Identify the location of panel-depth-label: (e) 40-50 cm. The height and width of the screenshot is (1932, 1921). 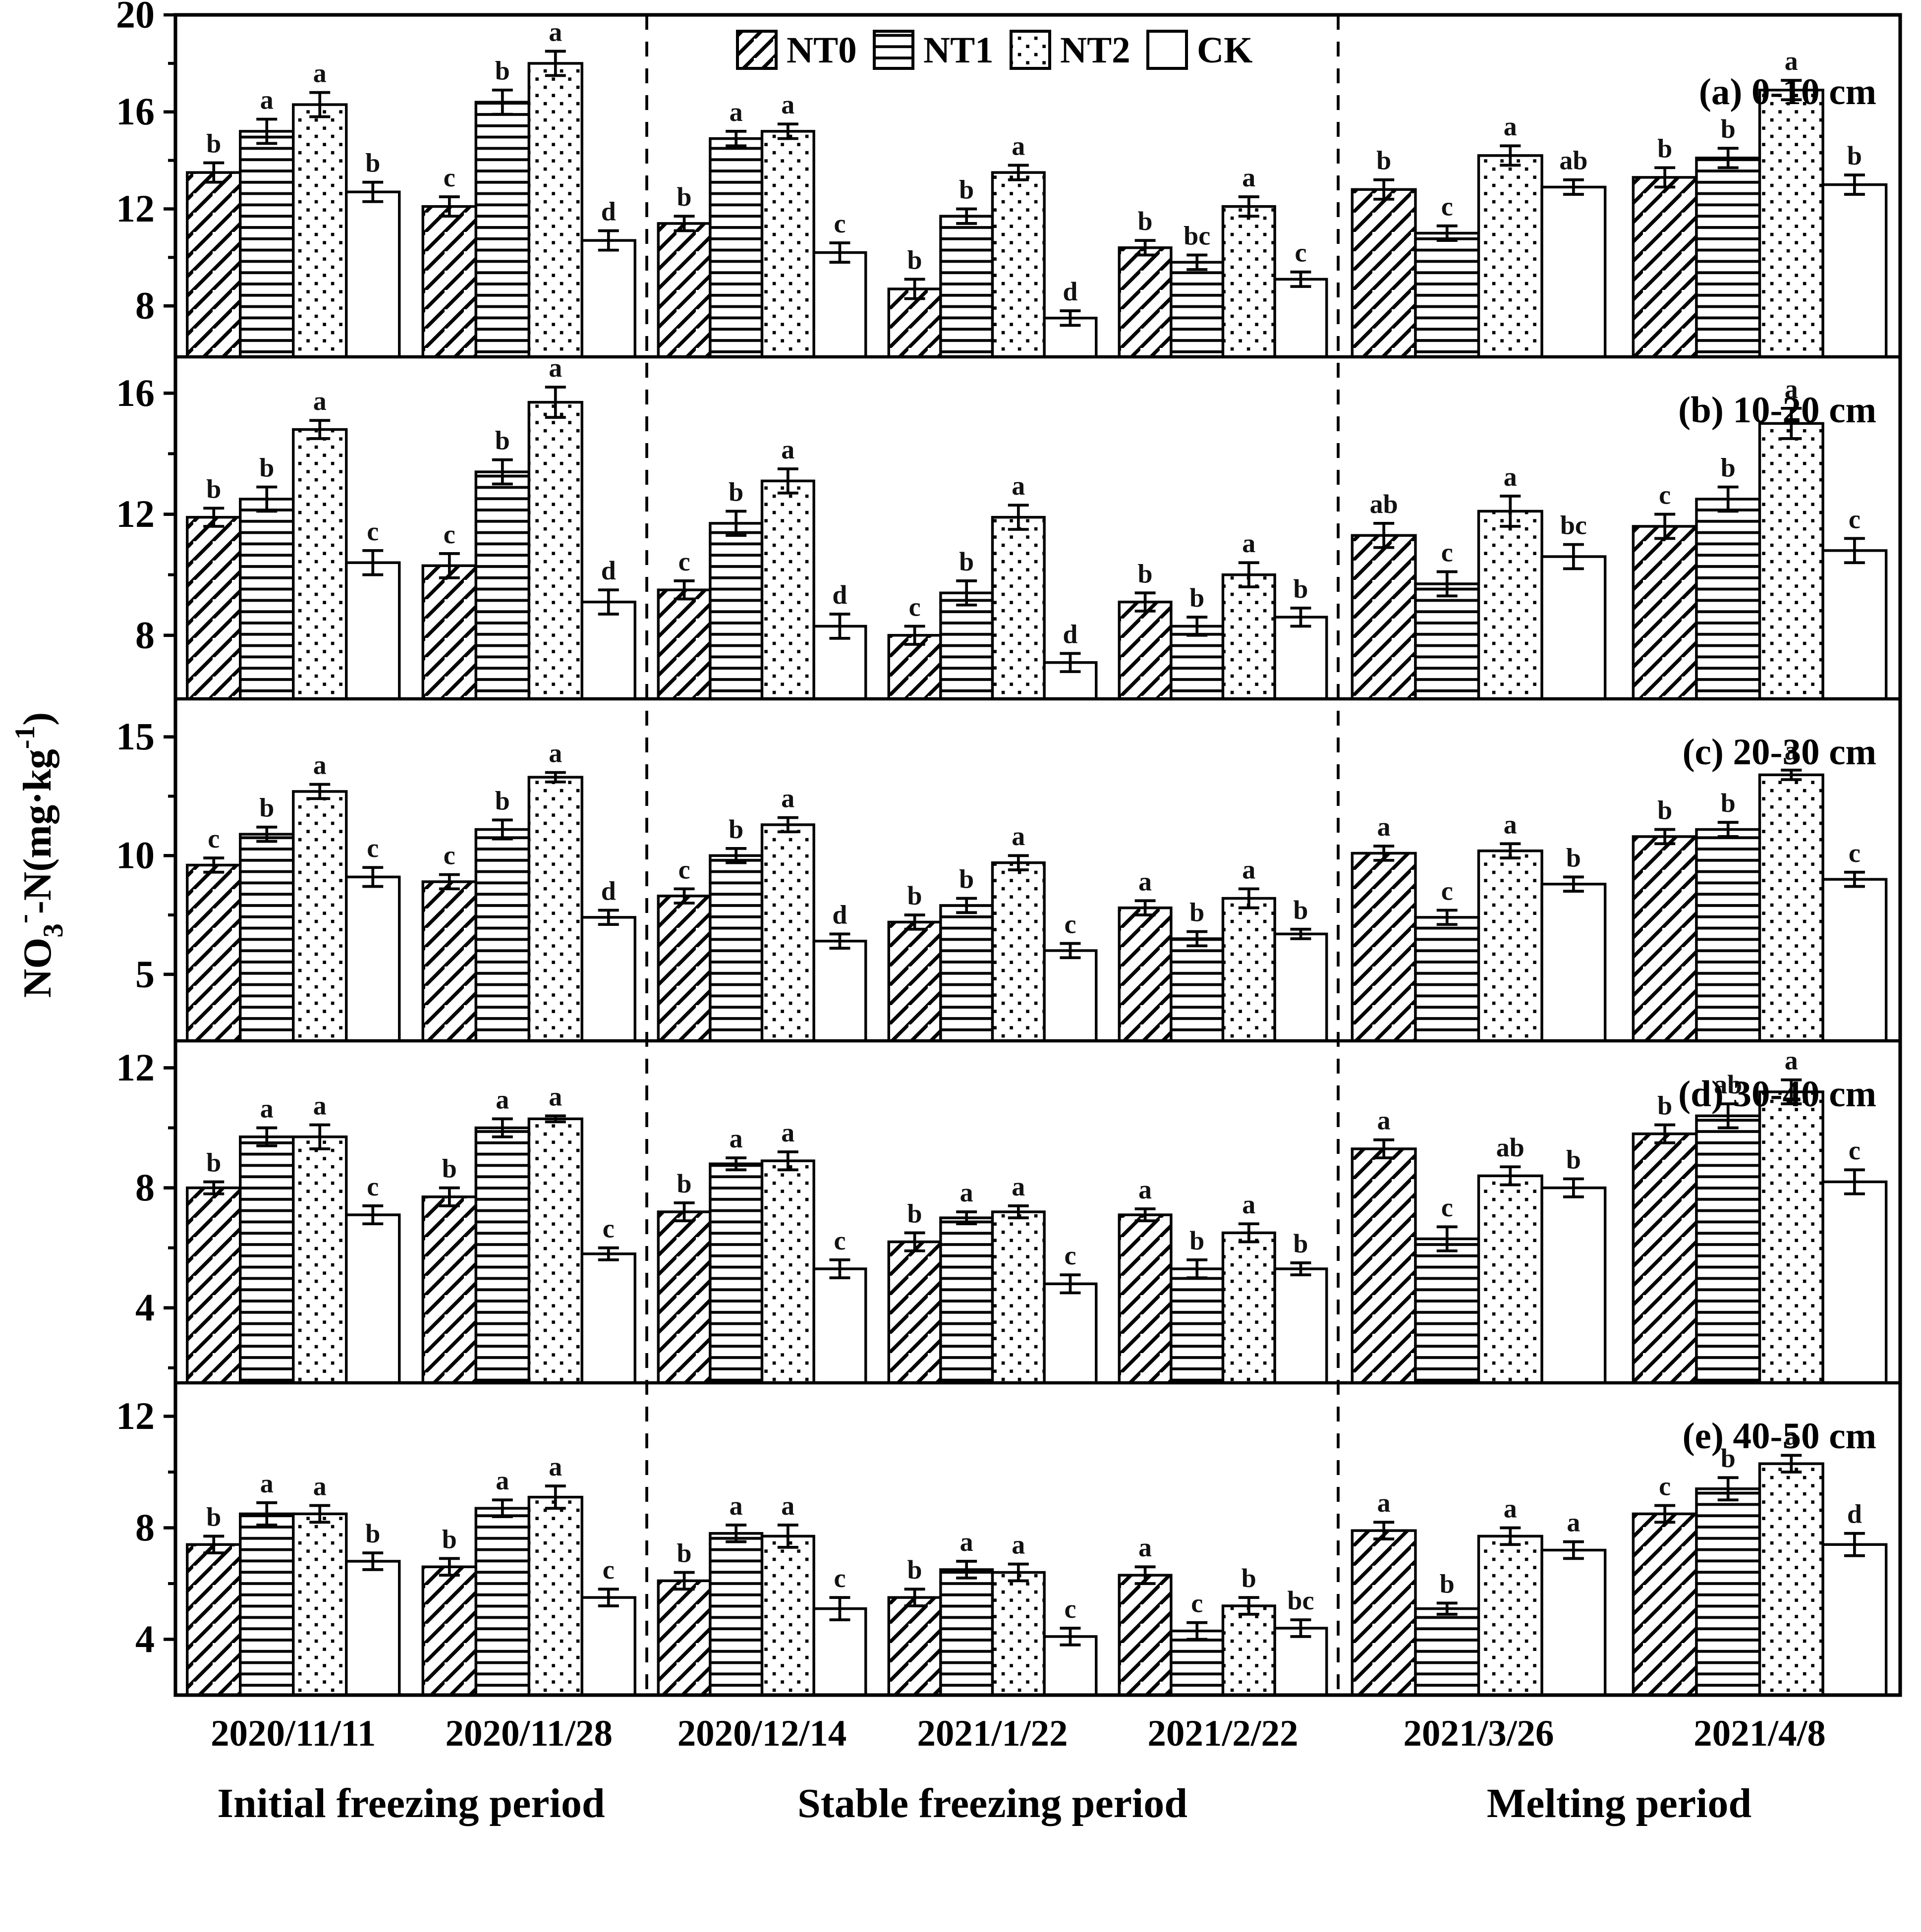
(1779, 1436).